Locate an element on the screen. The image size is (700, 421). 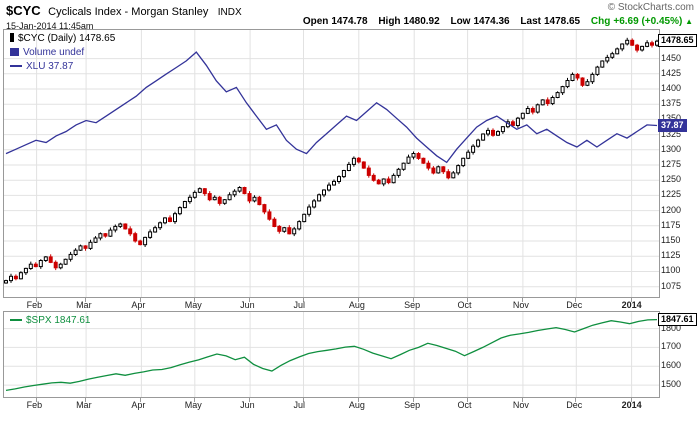
low-value: 1474.36 is located at coordinates (491, 21).